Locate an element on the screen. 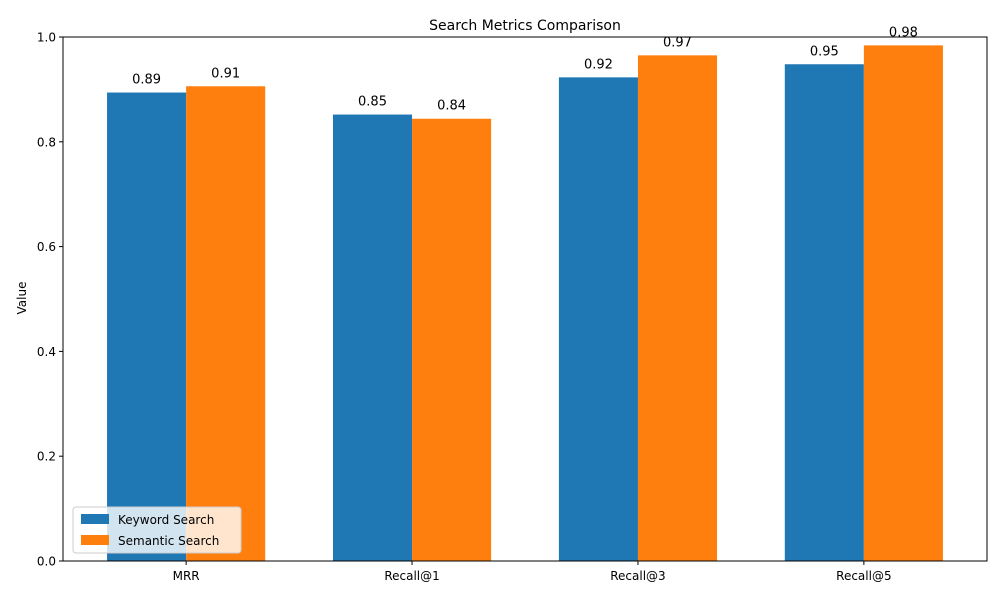 Image resolution: width=1000 pixels, height=604 pixels. data-label: 0.84 is located at coordinates (451, 106).